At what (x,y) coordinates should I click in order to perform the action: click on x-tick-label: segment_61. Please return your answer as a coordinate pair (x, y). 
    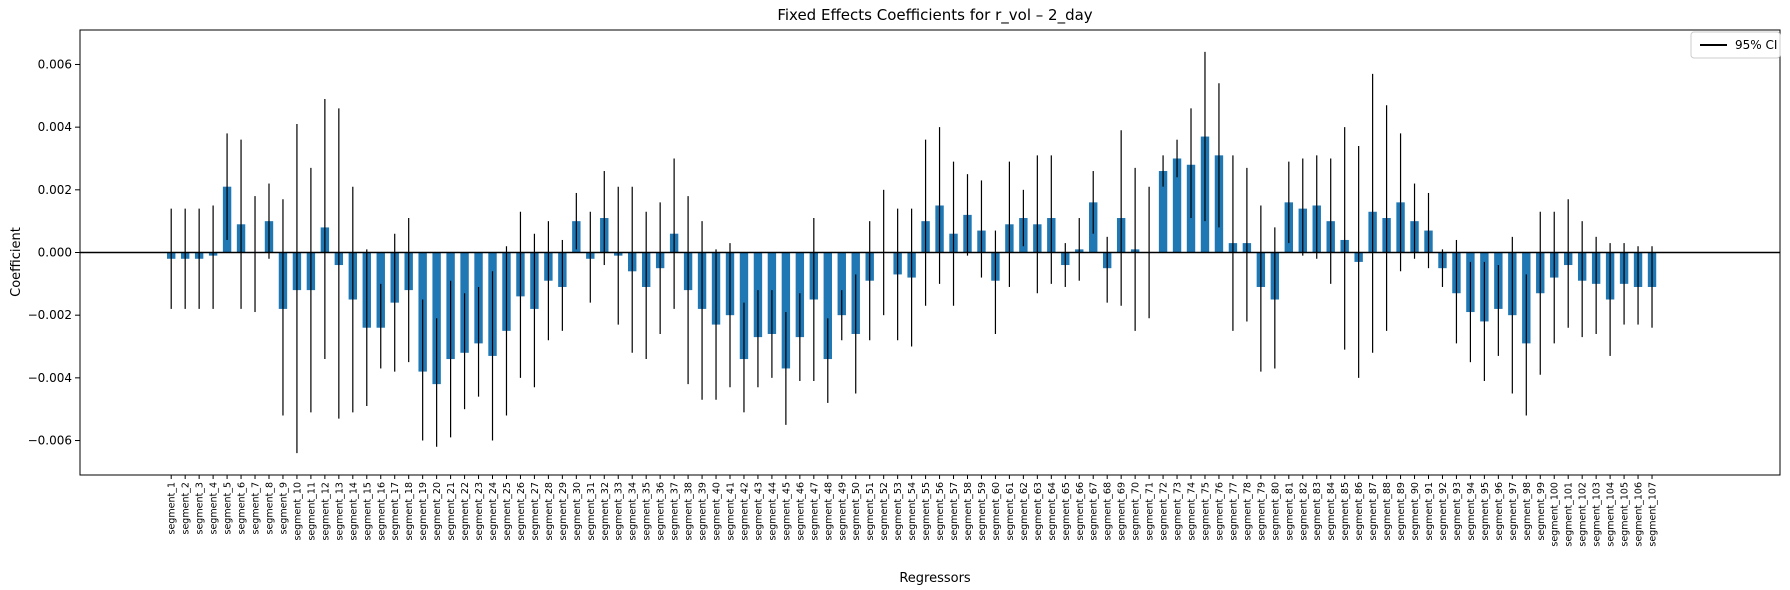
    Looking at the image, I should click on (1010, 511).